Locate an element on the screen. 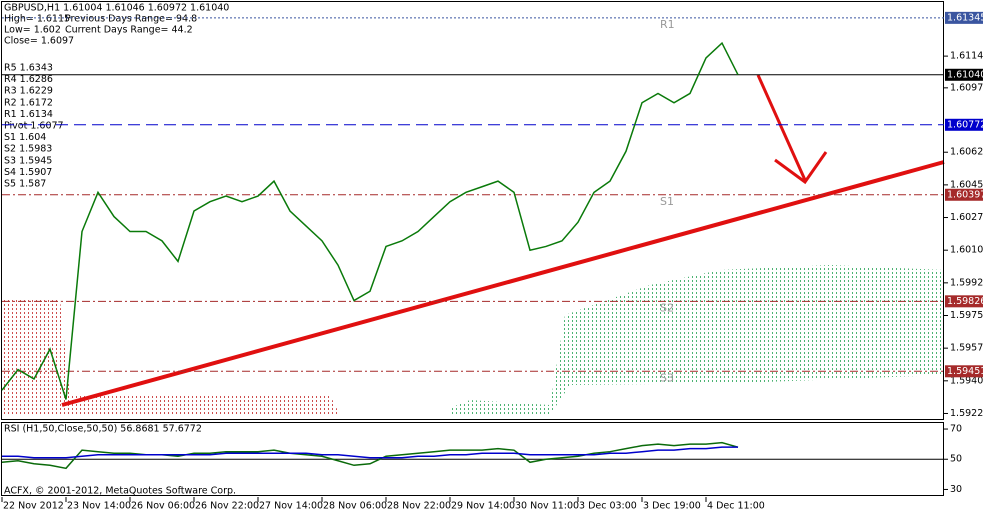 This screenshot has height=512, width=983. level-label: 1.59826 is located at coordinates (965, 301).